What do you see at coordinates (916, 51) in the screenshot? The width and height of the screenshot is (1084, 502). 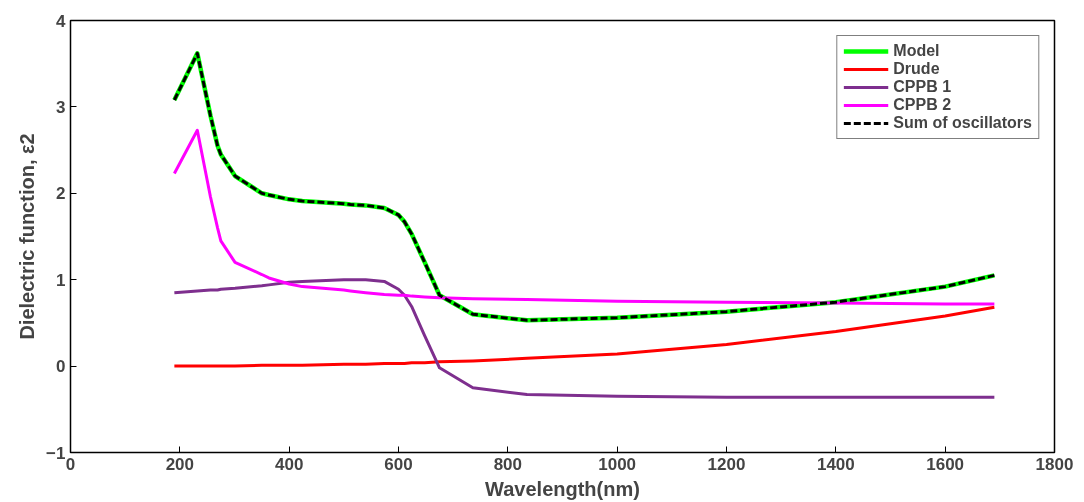 I see `legend-label: Model` at bounding box center [916, 51].